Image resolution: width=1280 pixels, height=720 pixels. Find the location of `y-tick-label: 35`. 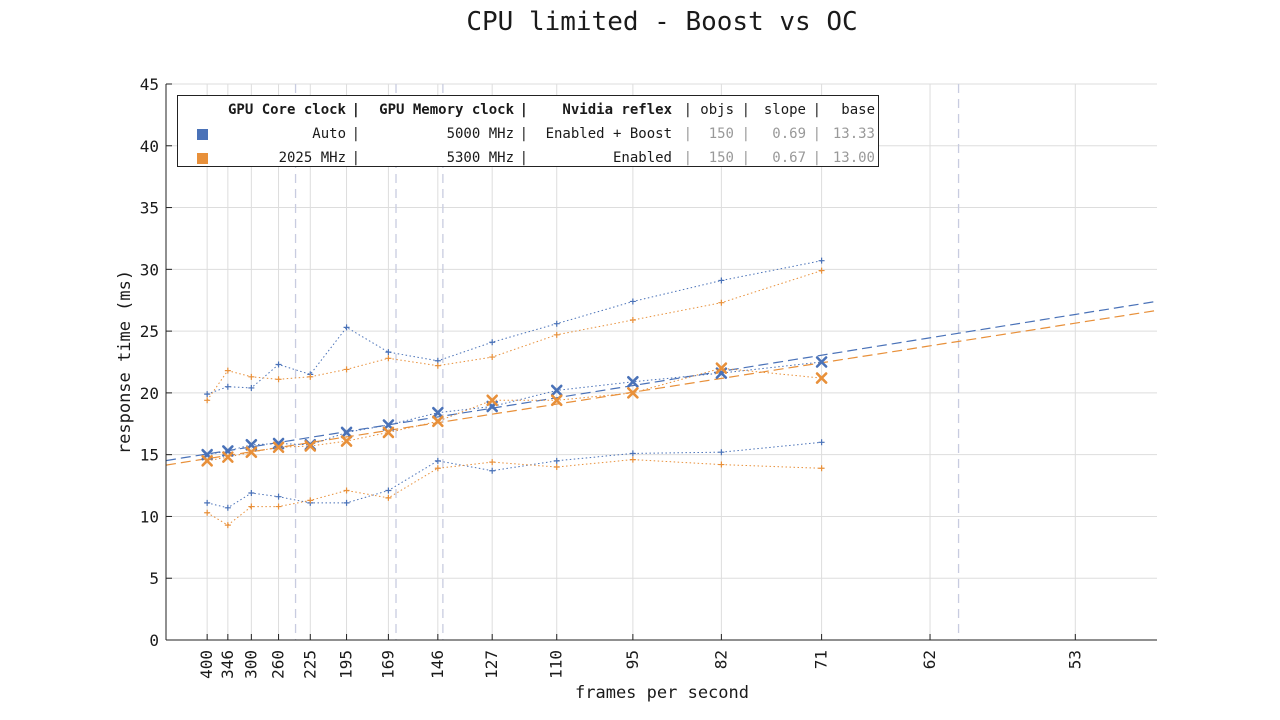

y-tick-label: 35 is located at coordinates (149, 208).